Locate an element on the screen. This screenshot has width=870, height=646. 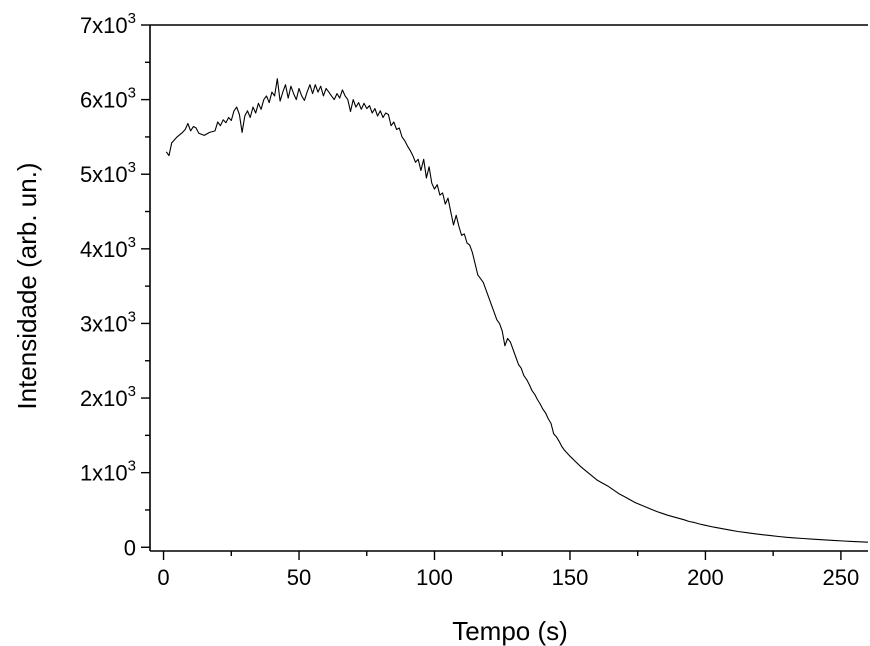
y-tick-label: 1x10³ is located at coordinates (108, 472).